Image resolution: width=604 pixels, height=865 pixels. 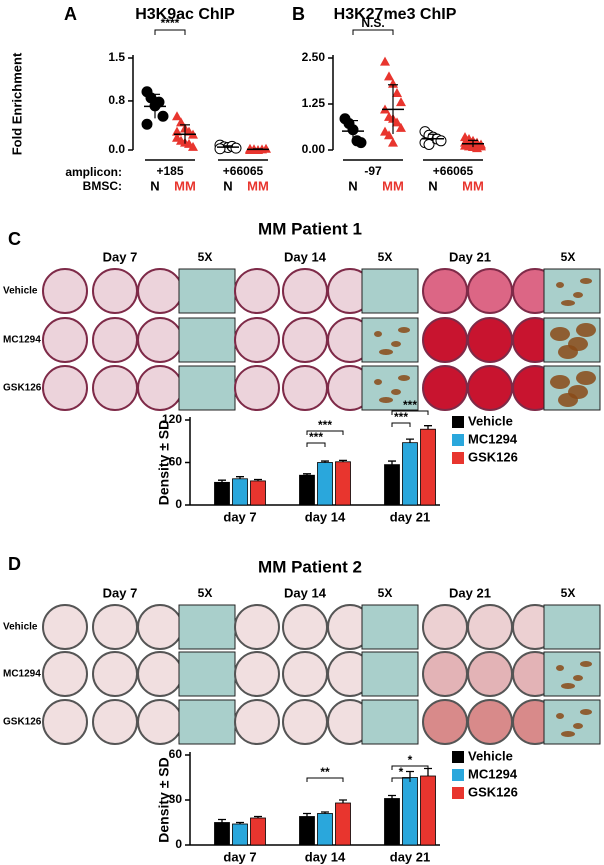 I want to click on sig-label: ****, so click(x=170, y=23).